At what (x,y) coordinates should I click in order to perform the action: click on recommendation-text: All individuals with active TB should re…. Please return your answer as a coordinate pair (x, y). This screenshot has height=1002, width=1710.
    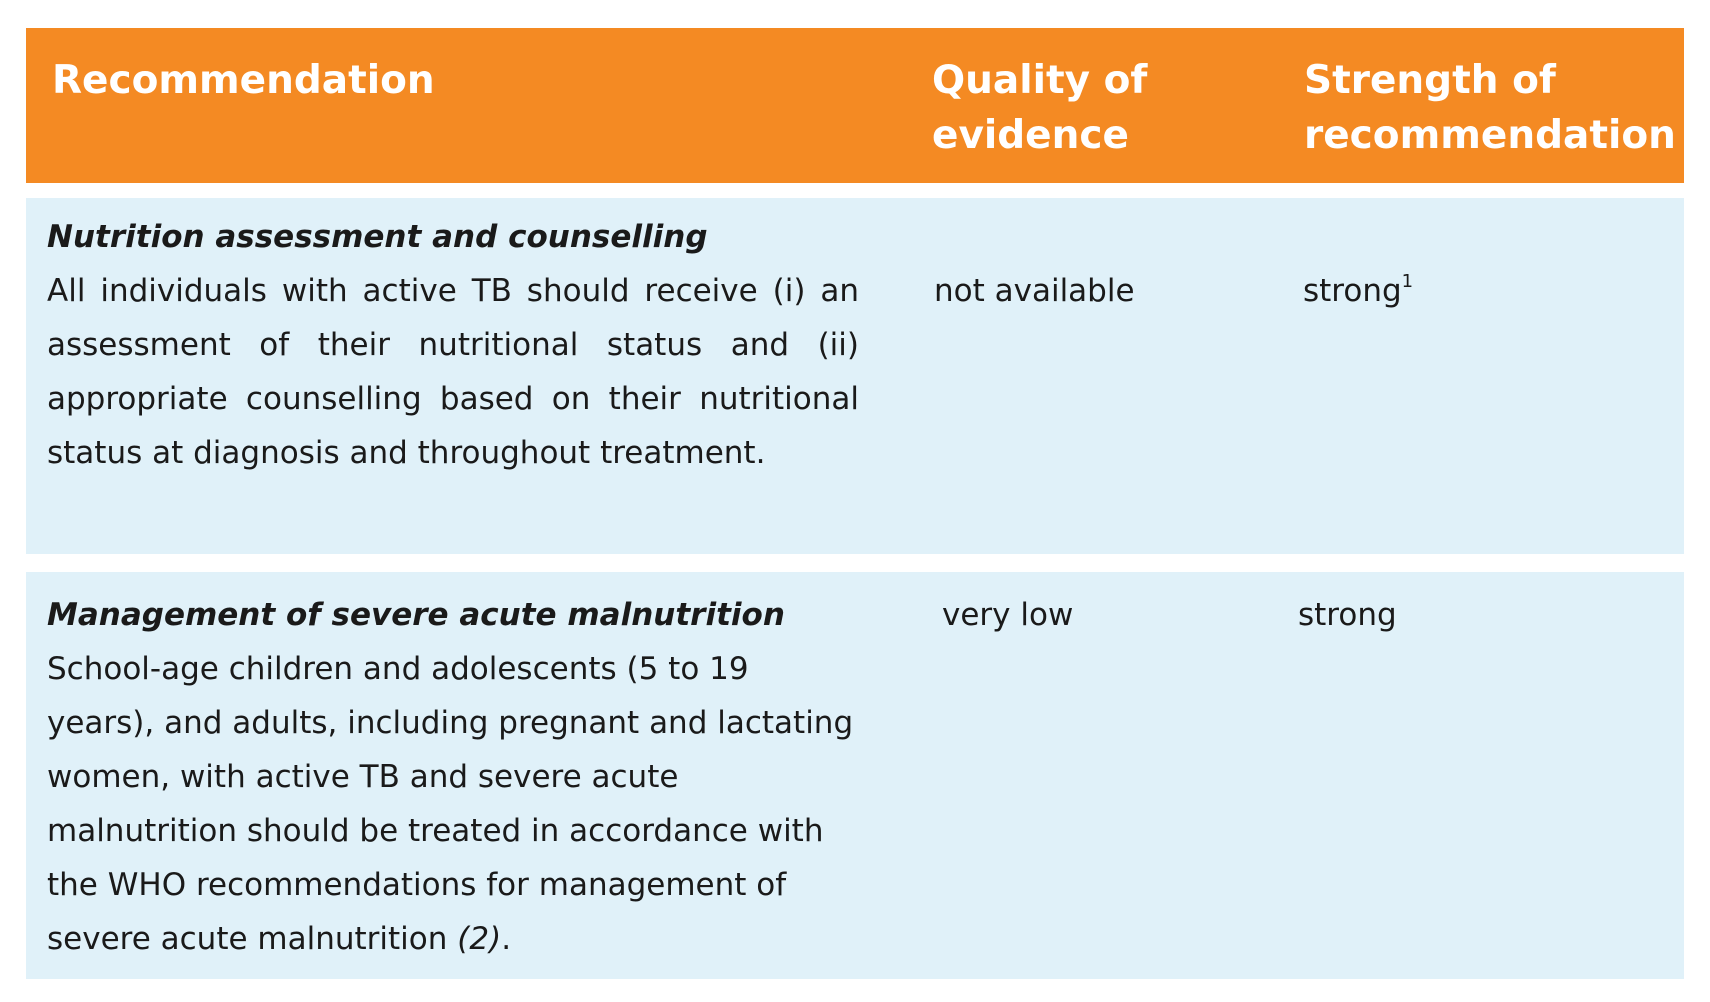
    Looking at the image, I should click on (453, 372).